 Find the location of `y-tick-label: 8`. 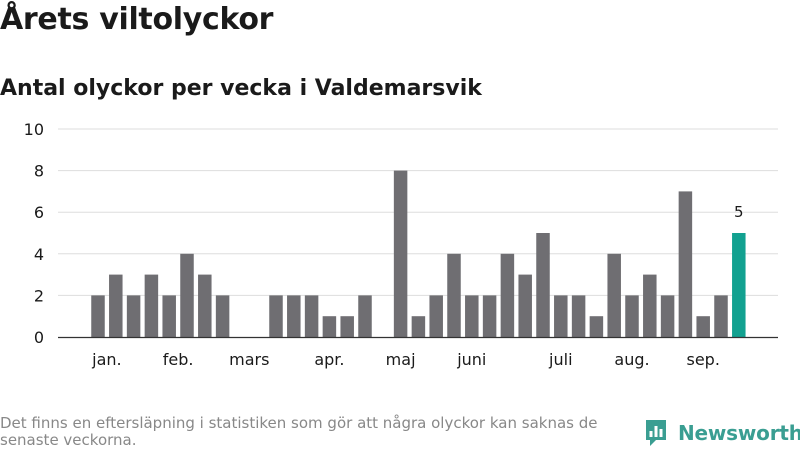

y-tick-label: 8 is located at coordinates (39, 171).